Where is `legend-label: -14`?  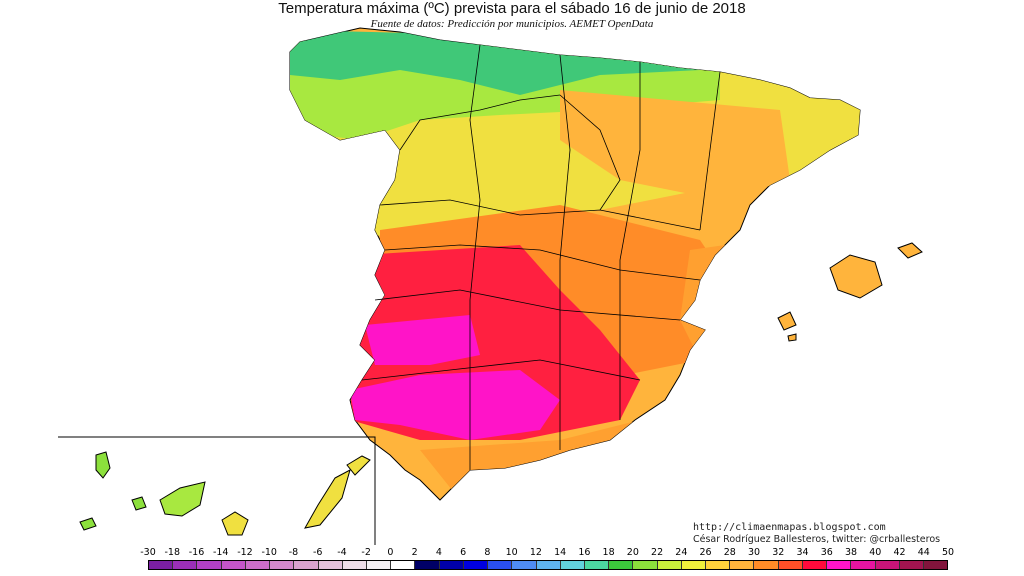 legend-label: -14 is located at coordinates (220, 552).